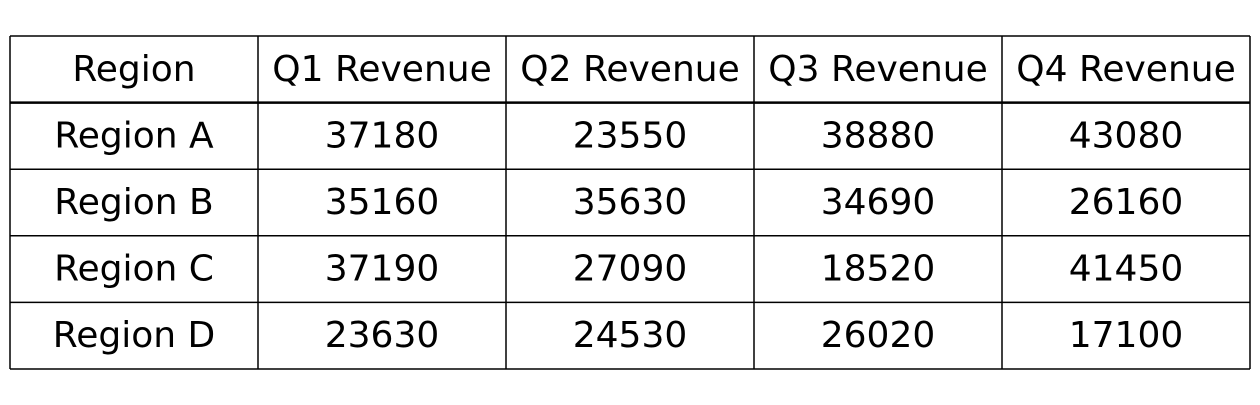 The image size is (1260, 405). I want to click on row-label: Region C, so click(134, 269).